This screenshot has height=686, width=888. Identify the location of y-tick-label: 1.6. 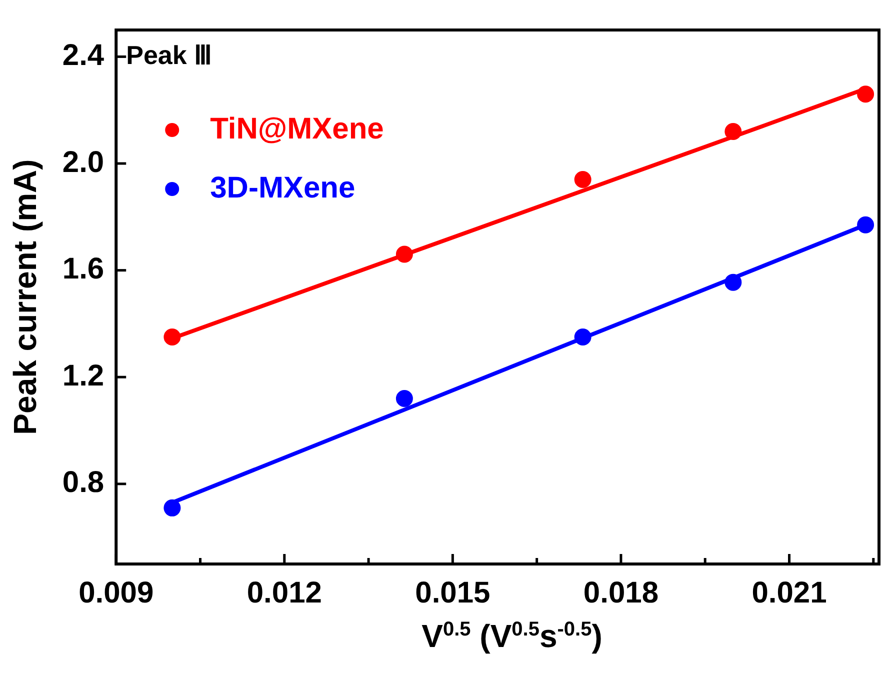
(83, 269).